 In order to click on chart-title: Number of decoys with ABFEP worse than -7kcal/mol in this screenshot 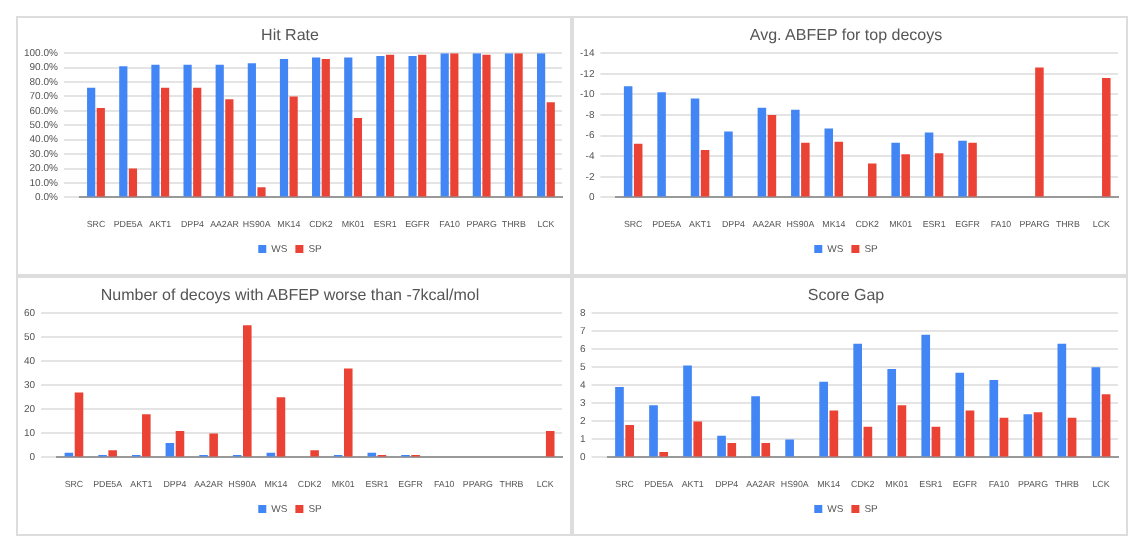, I will do `click(290, 295)`.